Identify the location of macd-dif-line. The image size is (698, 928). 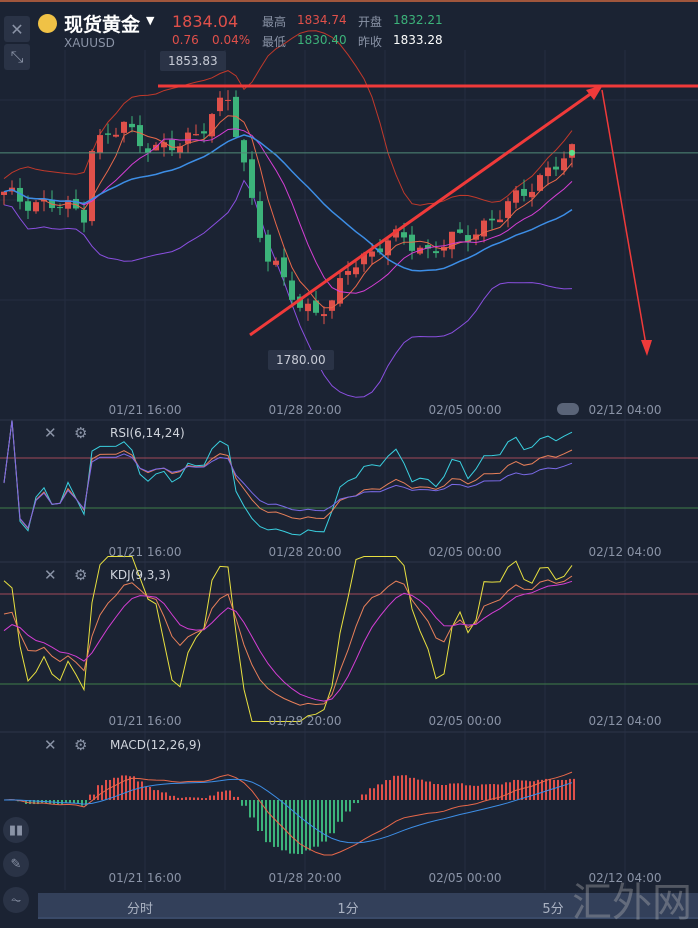
(288, 813).